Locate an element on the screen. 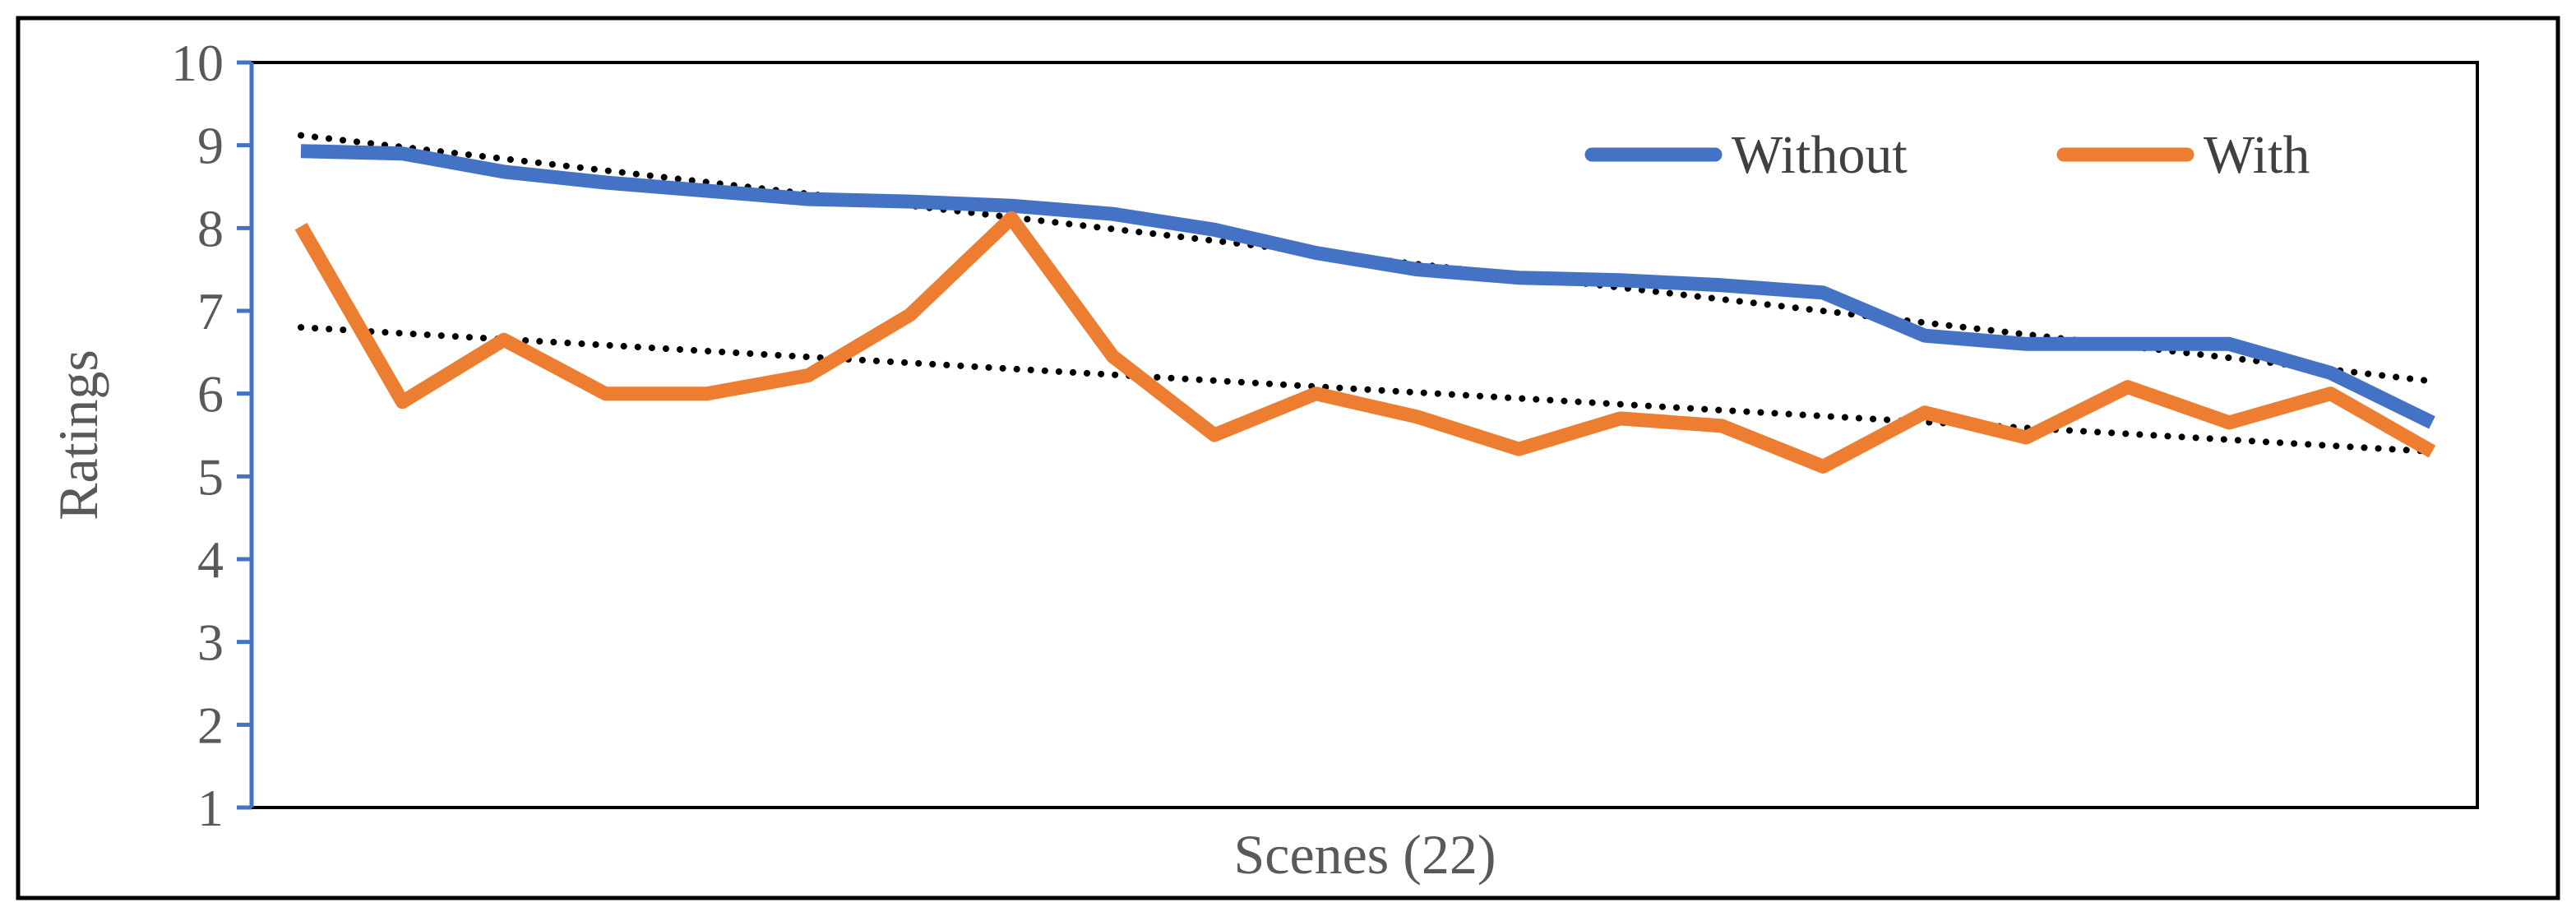  y-axis-title: Ratings is located at coordinates (78, 435).